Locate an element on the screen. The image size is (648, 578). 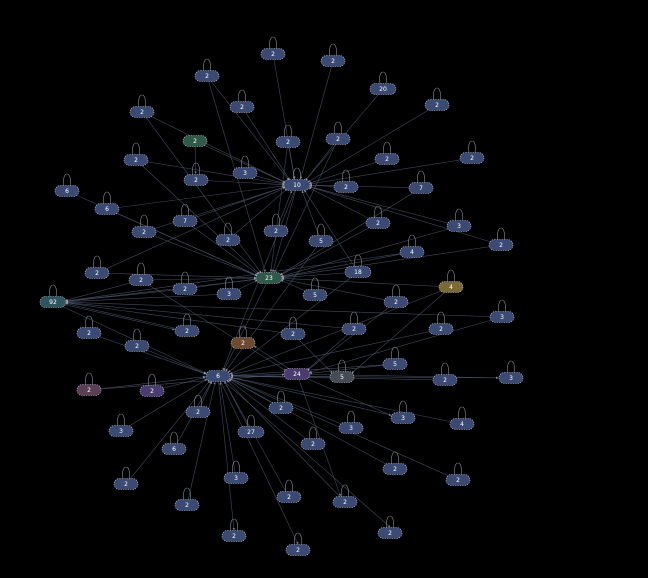
node-label: 7 is located at coordinates (421, 188).